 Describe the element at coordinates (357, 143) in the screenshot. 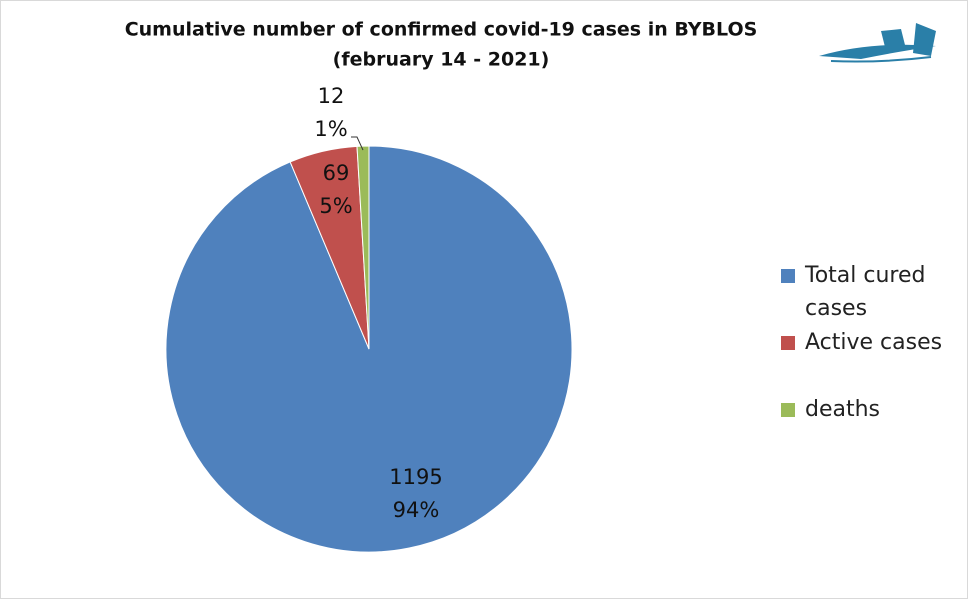

I see `leader-line` at that location.